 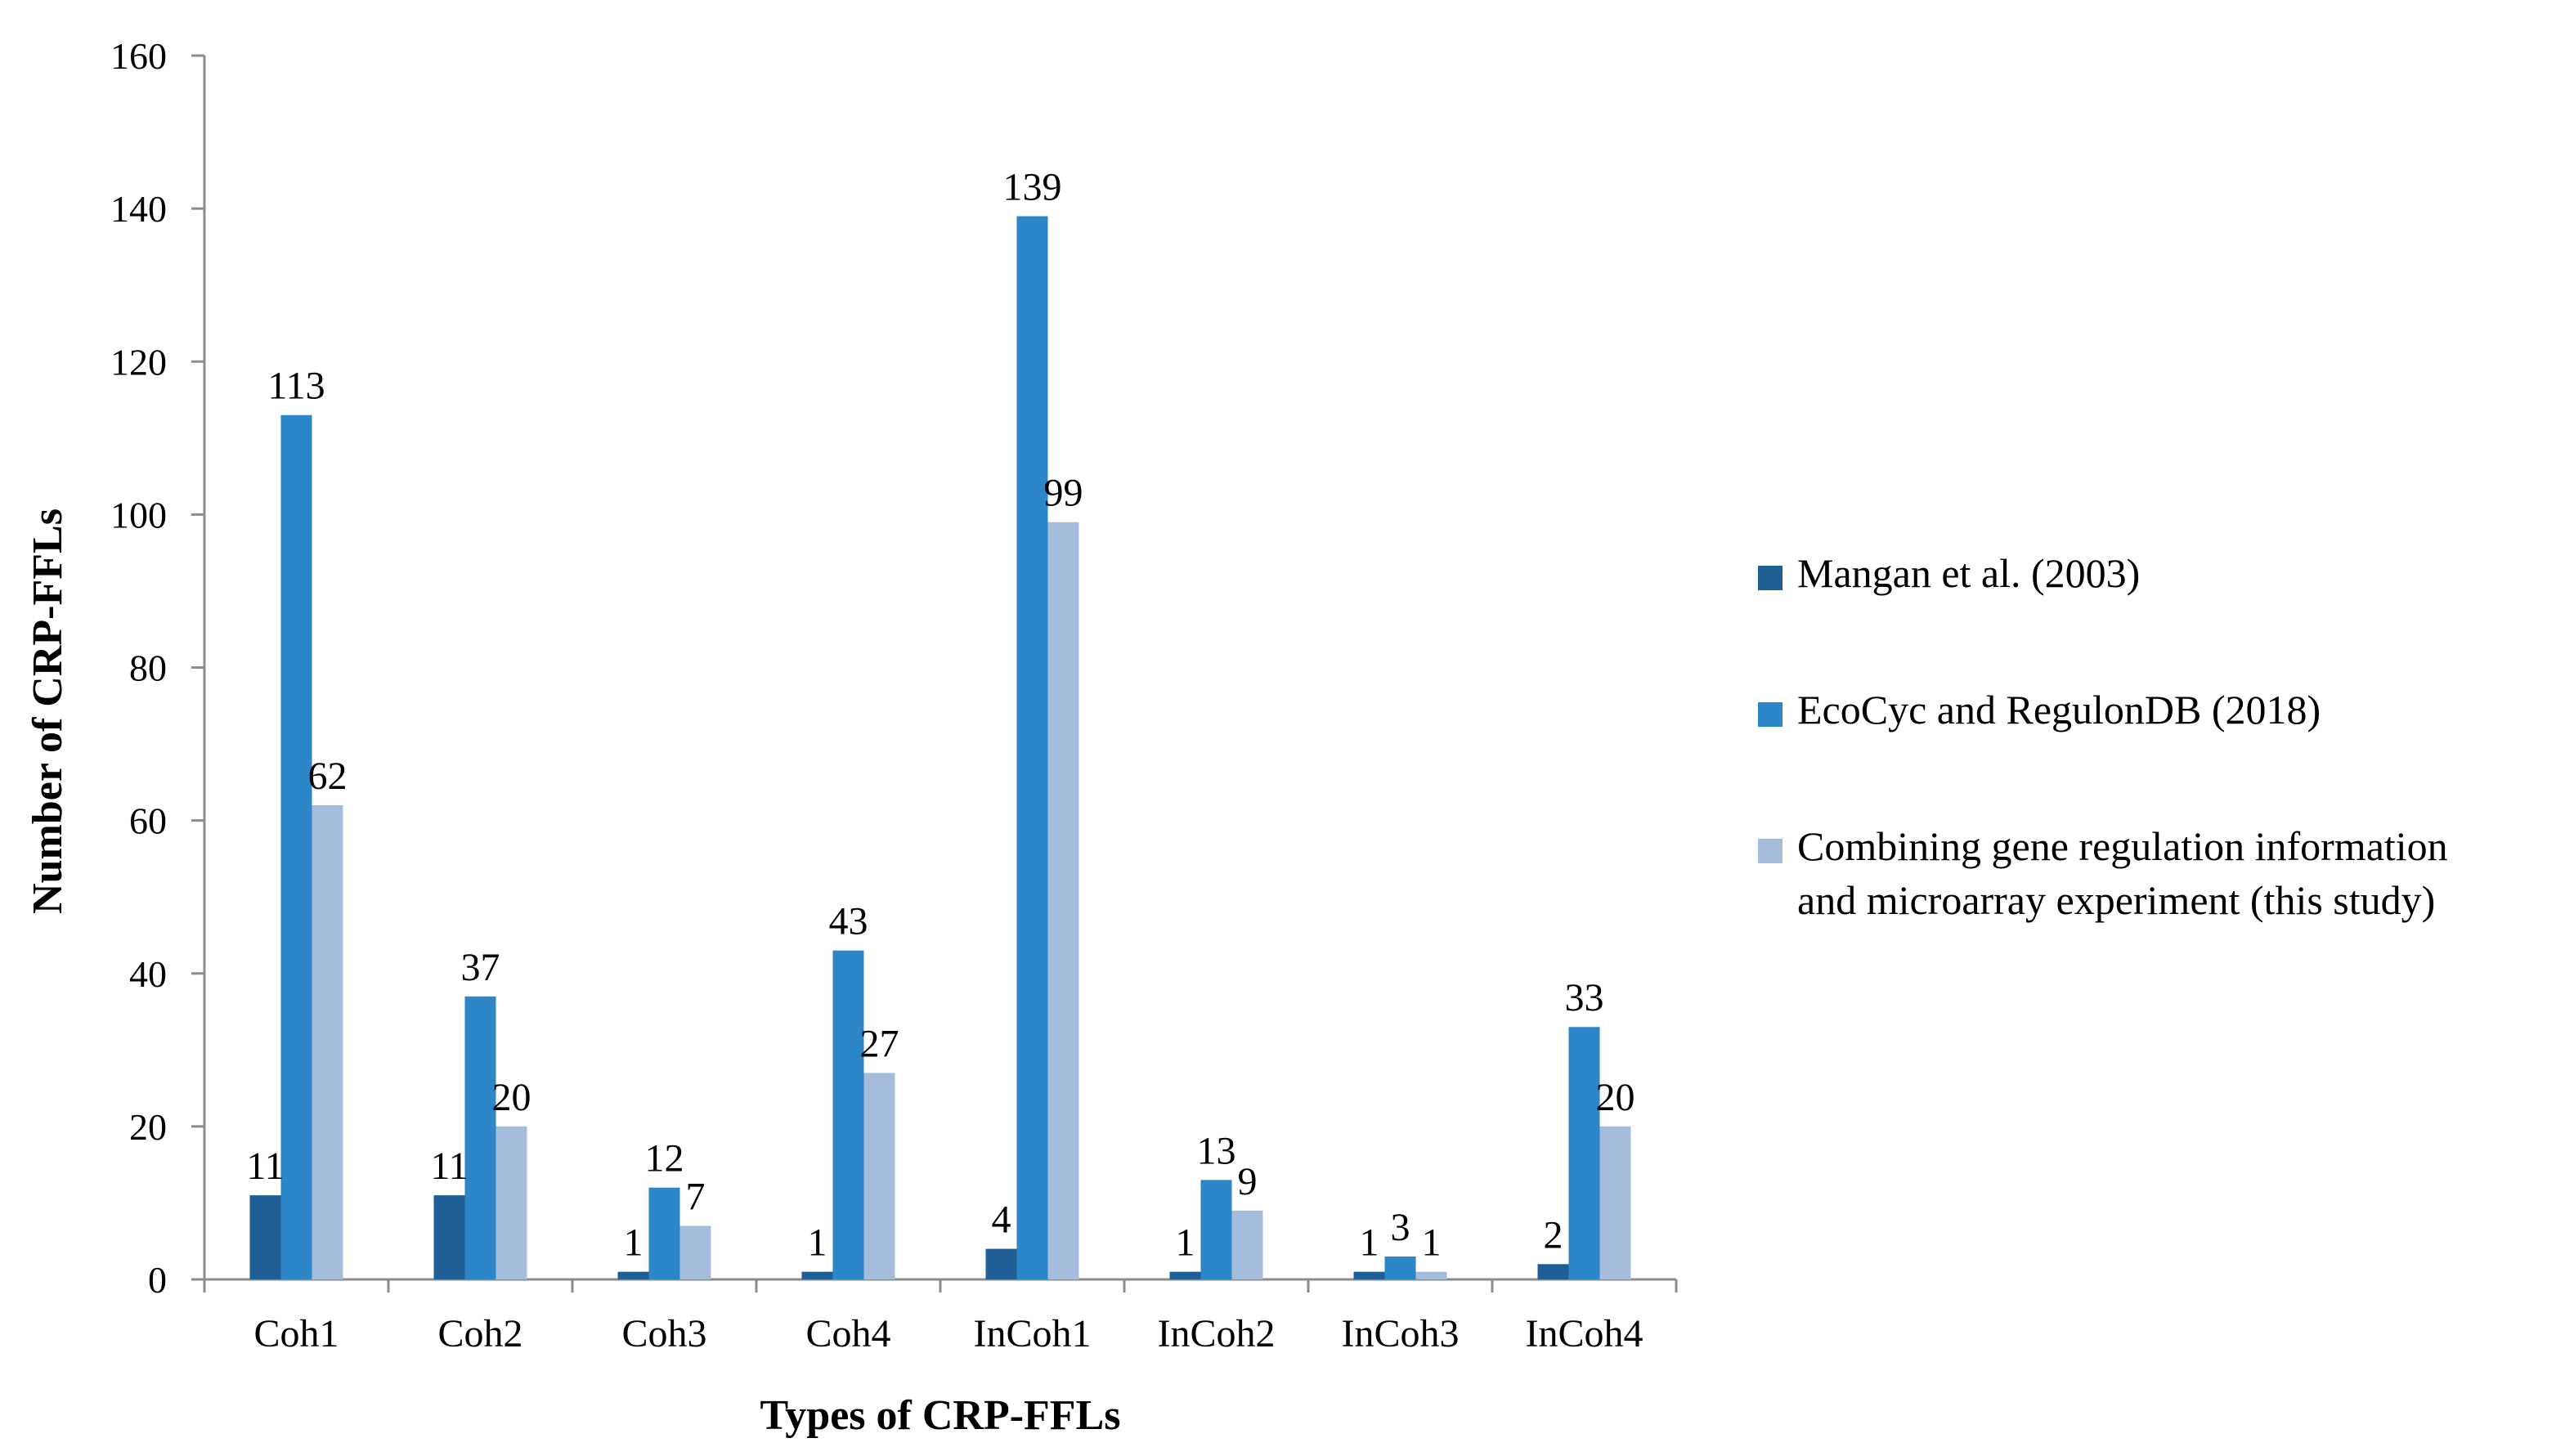 I want to click on data-label: 37, so click(x=480, y=968).